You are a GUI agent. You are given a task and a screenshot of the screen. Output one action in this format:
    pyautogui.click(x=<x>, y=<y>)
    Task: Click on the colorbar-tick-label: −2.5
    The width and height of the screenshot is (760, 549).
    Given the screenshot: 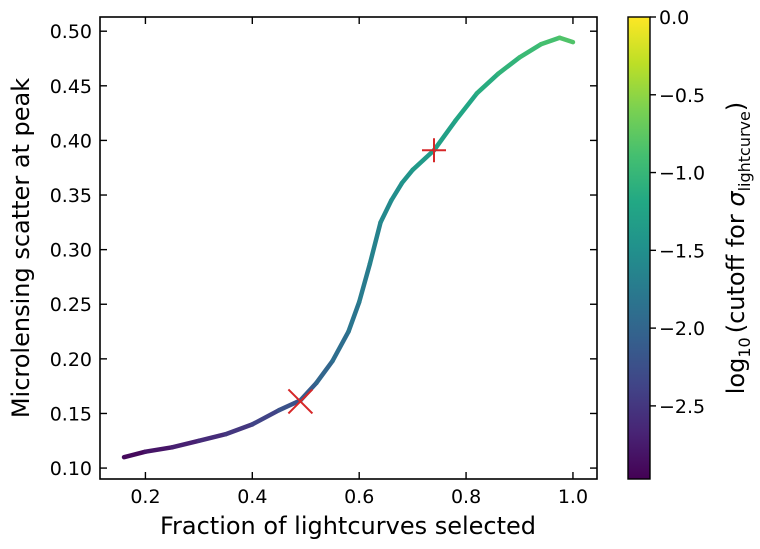 What is the action you would take?
    pyautogui.click(x=682, y=407)
    